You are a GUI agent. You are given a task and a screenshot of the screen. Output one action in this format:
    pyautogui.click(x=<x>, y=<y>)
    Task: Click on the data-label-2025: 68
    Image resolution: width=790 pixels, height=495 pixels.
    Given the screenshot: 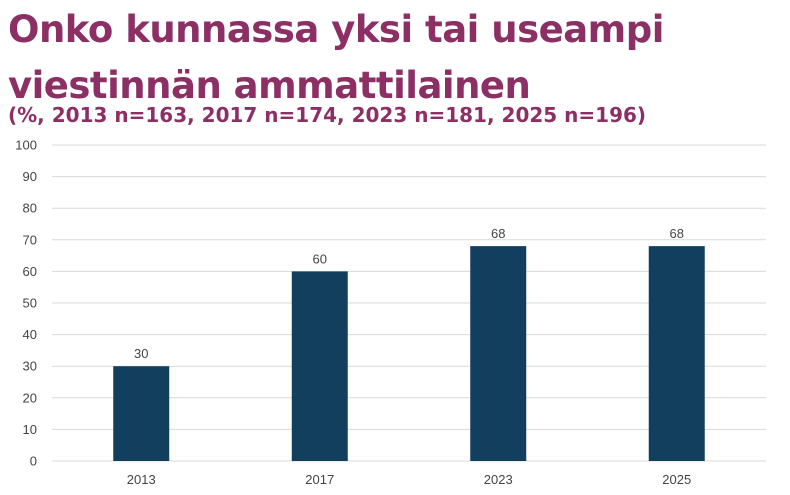 What is the action you would take?
    pyautogui.click(x=677, y=233)
    